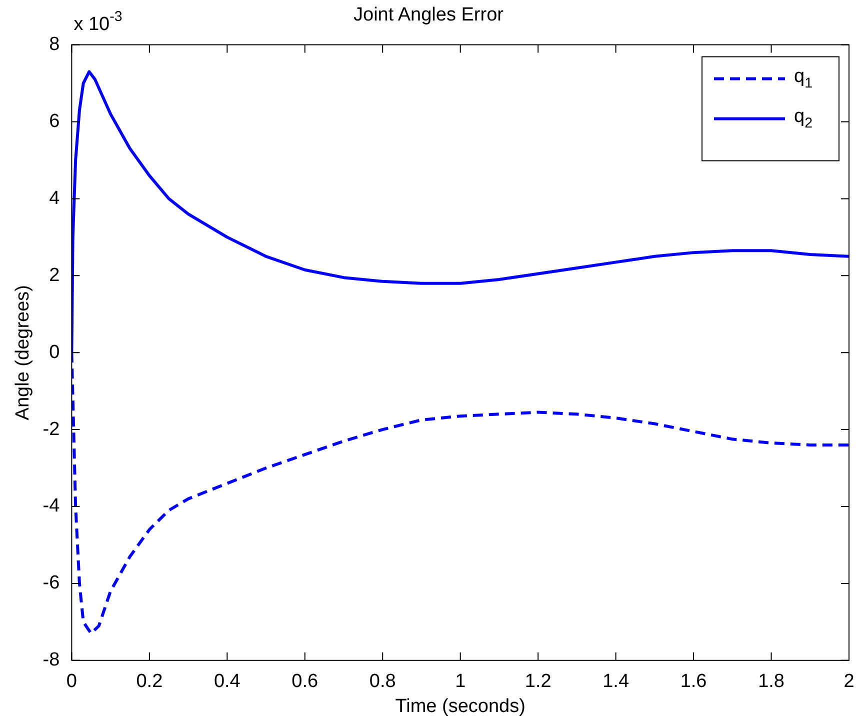  What do you see at coordinates (54, 121) in the screenshot?
I see `y-tick-label: 6` at bounding box center [54, 121].